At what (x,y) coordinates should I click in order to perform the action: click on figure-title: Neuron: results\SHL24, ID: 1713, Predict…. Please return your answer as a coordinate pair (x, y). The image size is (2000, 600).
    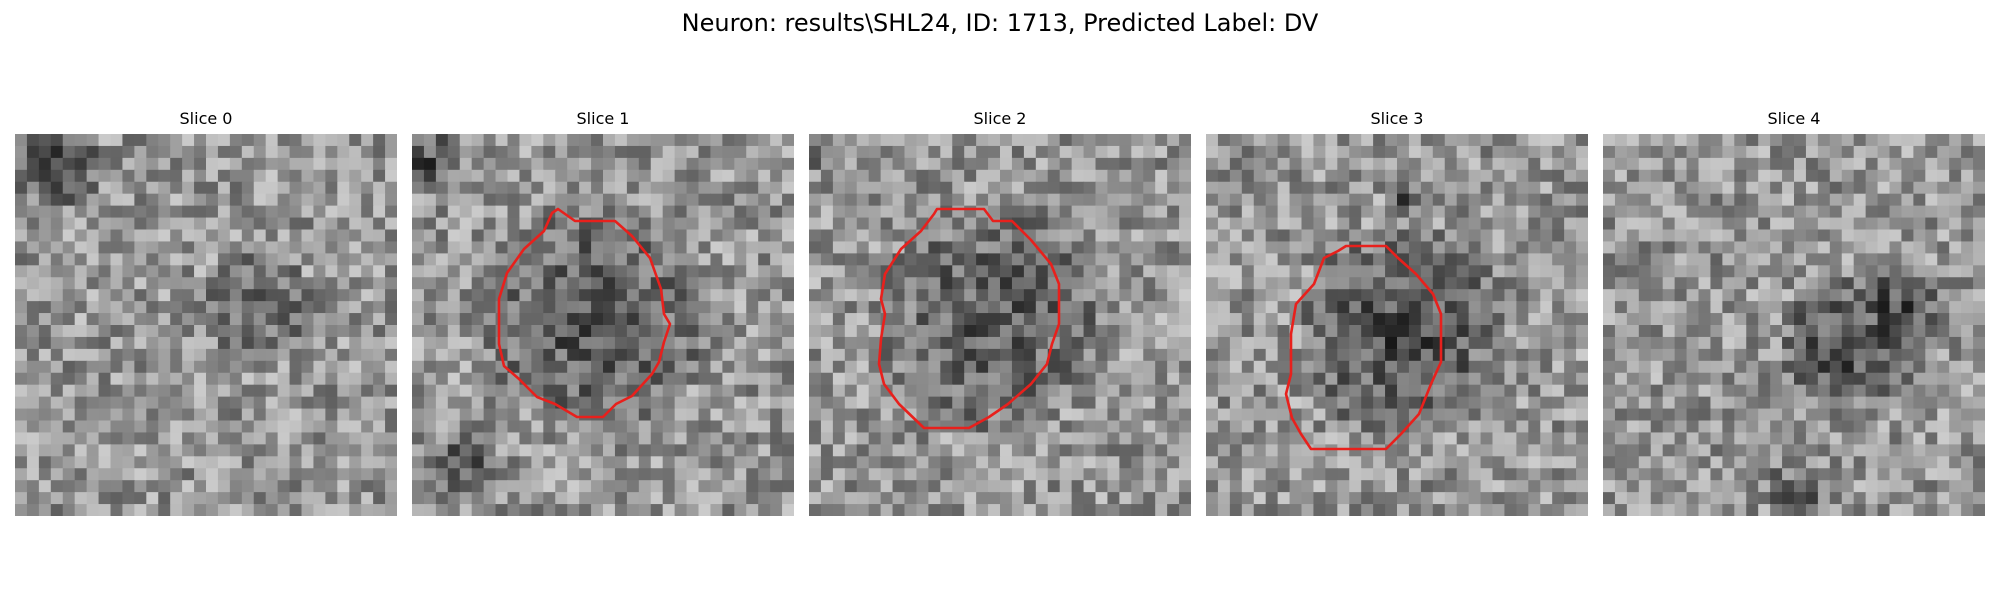
    Looking at the image, I should click on (1000, 23).